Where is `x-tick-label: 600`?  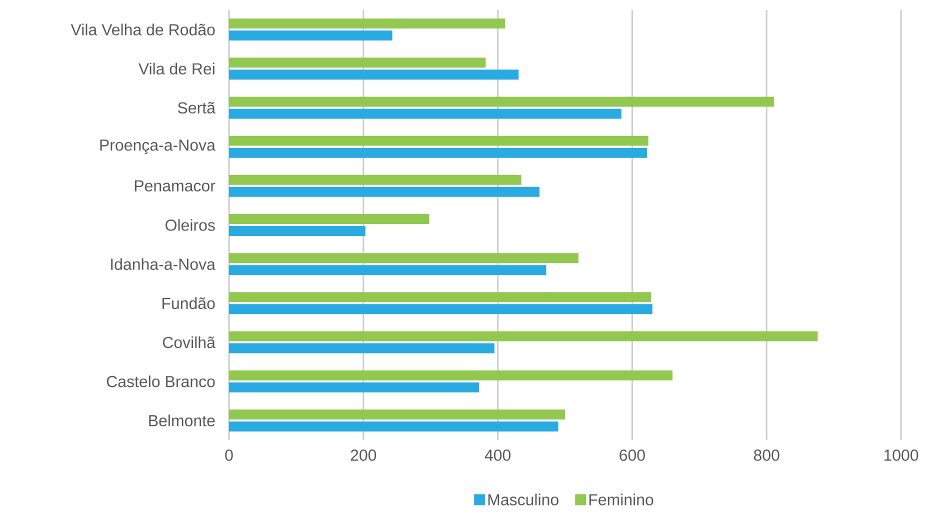 x-tick-label: 600 is located at coordinates (632, 455).